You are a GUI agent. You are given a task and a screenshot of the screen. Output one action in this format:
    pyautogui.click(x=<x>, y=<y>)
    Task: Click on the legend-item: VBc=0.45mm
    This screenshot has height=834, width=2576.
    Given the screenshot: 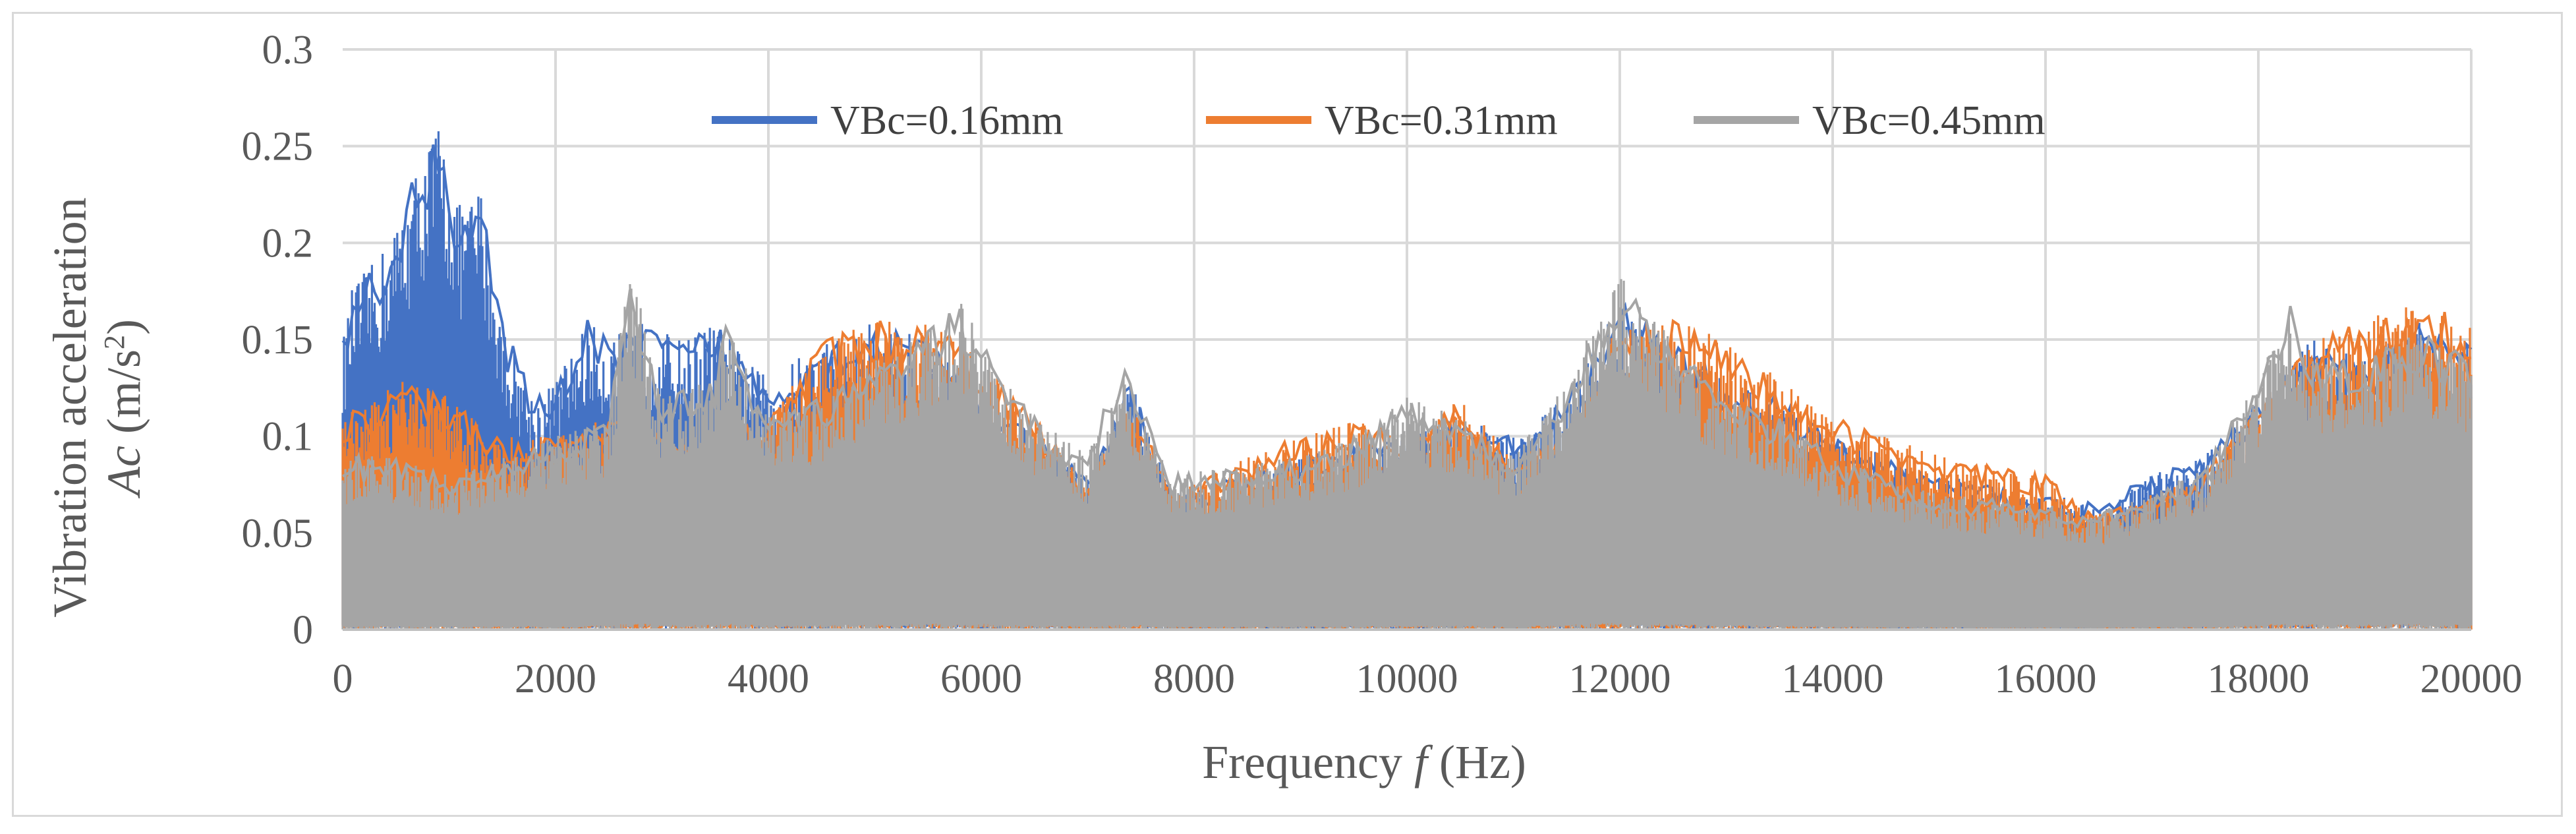 What is the action you would take?
    pyautogui.click(x=1870, y=120)
    